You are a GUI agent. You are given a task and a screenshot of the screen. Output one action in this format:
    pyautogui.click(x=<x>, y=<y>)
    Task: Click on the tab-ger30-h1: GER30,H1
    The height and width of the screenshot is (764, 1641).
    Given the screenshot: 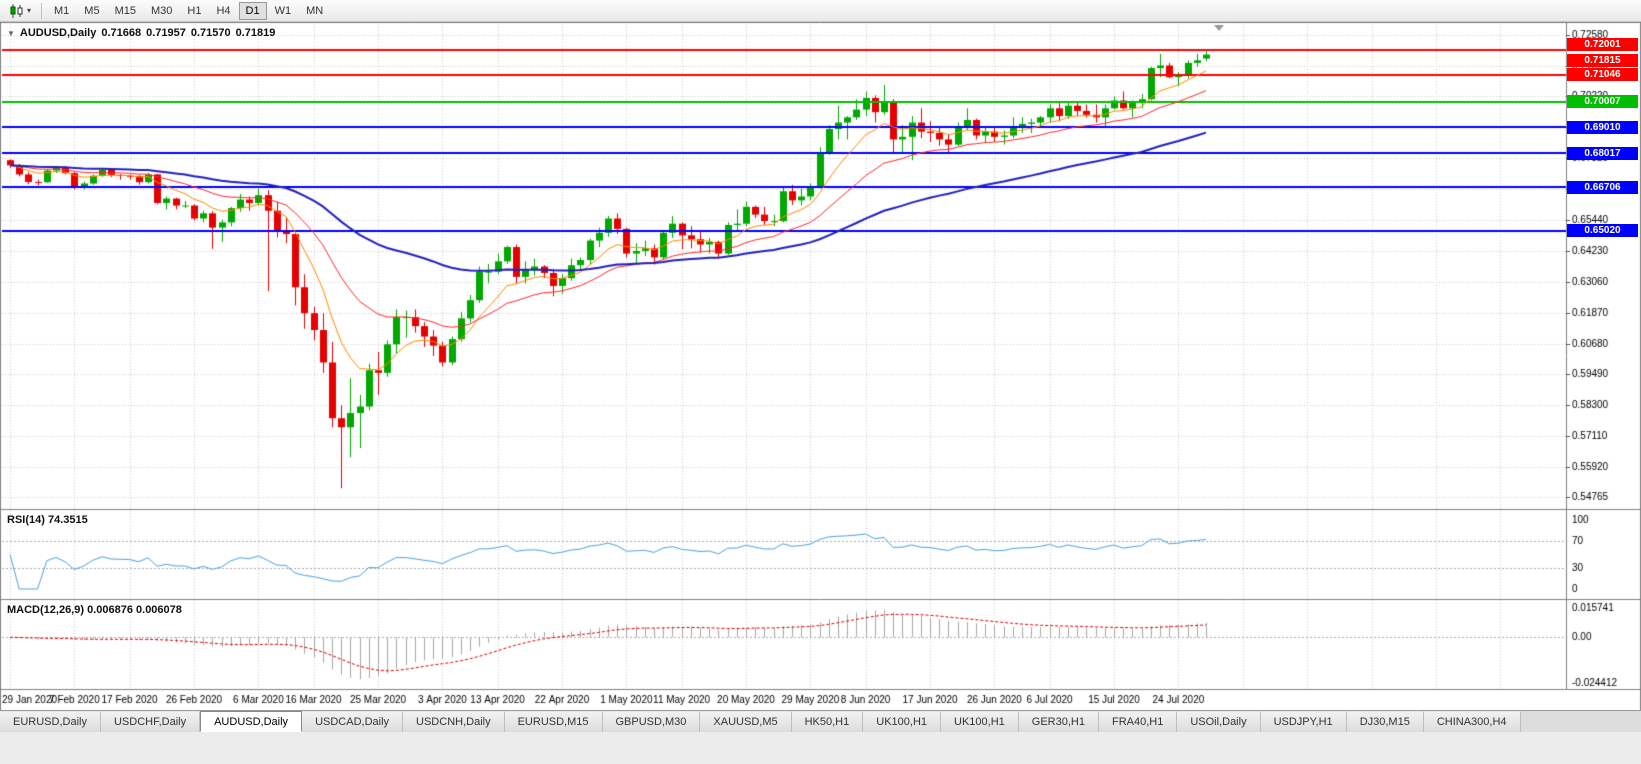 What is the action you would take?
    pyautogui.click(x=1058, y=721)
    